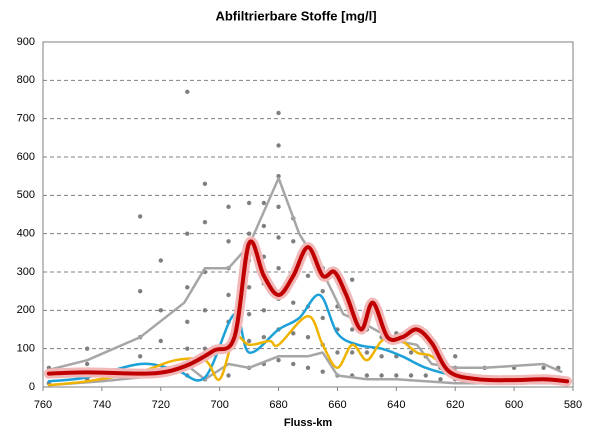 The height and width of the screenshot is (433, 591). What do you see at coordinates (26, 272) in the screenshot?
I see `y-tick-label: 300` at bounding box center [26, 272].